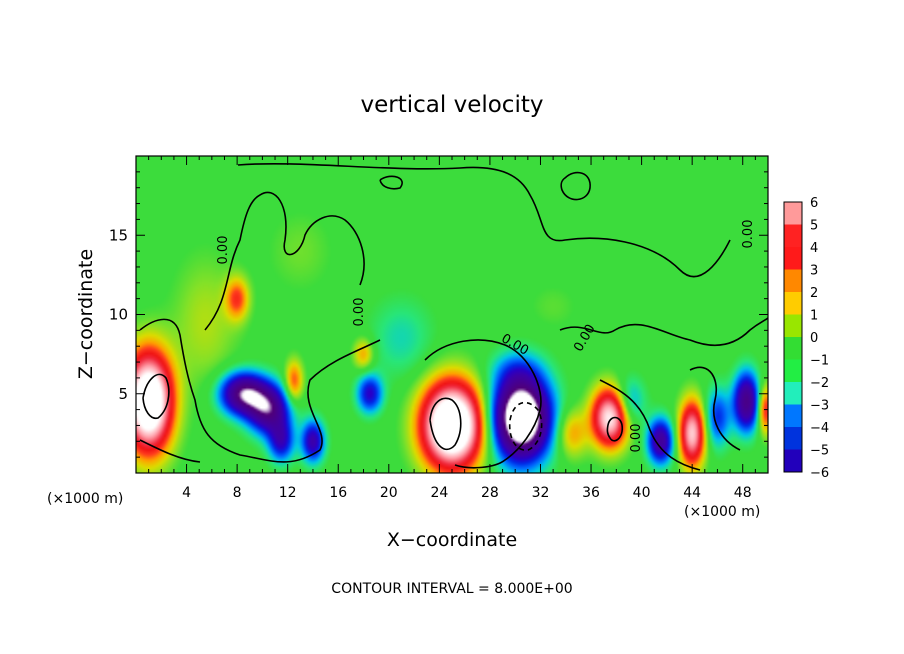 The height and width of the screenshot is (654, 904). What do you see at coordinates (819, 406) in the screenshot?
I see `colorbar-label: −3` at bounding box center [819, 406].